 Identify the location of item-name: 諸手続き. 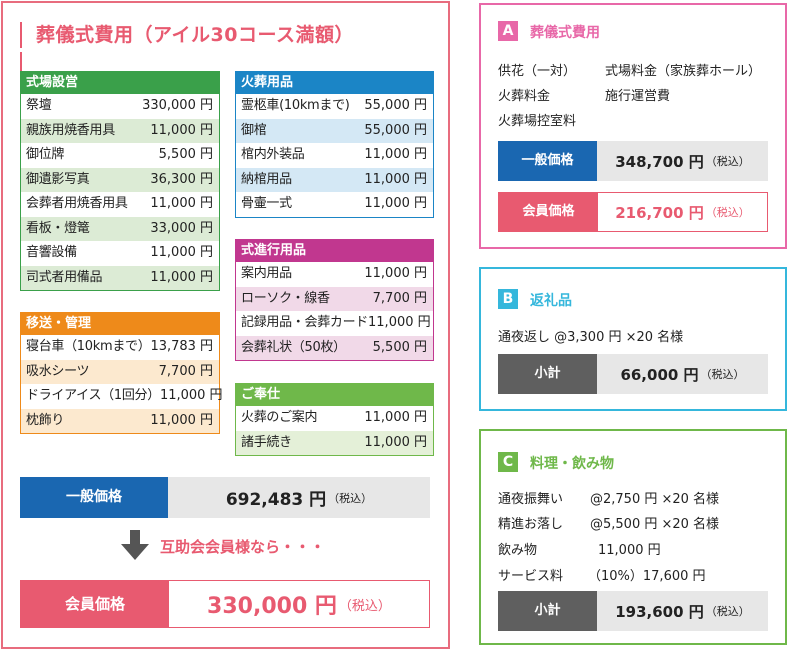
(266, 442).